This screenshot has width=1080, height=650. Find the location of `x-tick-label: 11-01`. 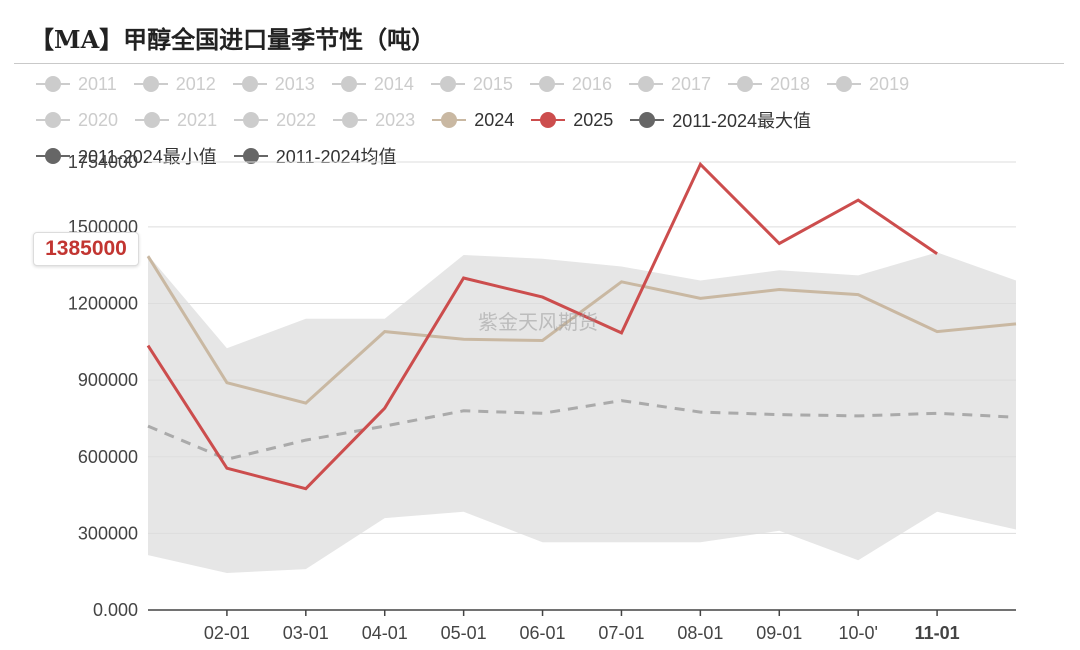

x-tick-label: 11-01 is located at coordinates (937, 633).